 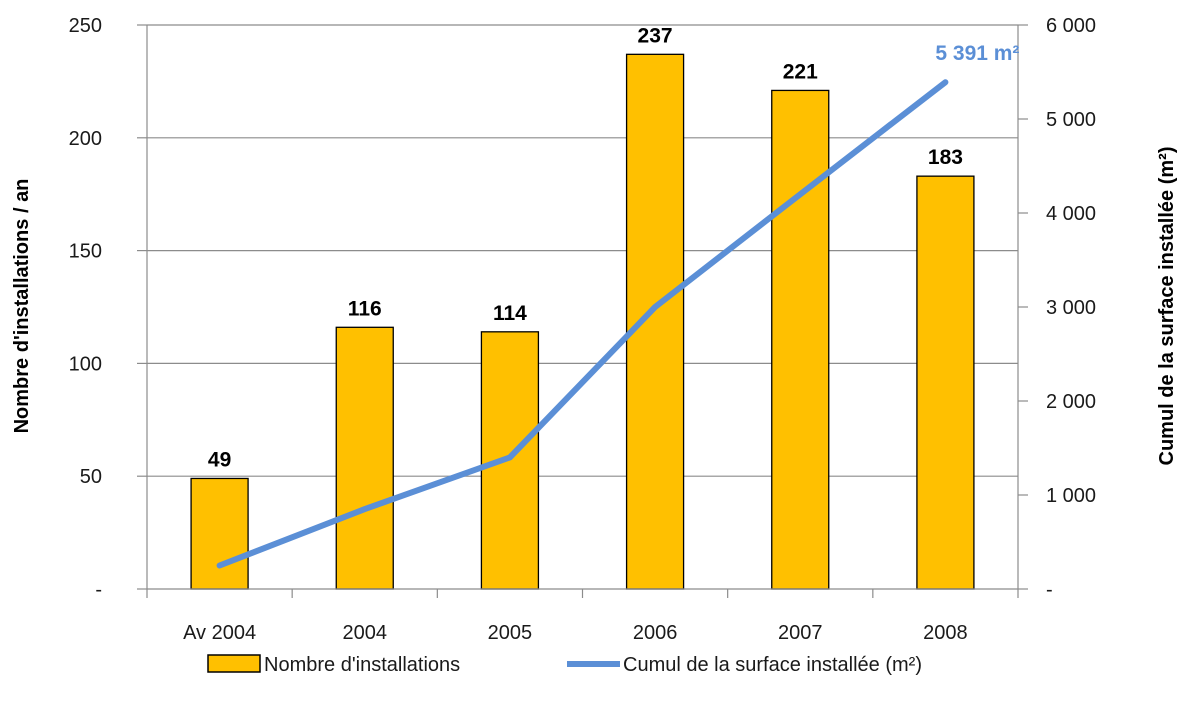 What do you see at coordinates (977, 53) in the screenshot?
I see `line-end-label: 5 391 m²` at bounding box center [977, 53].